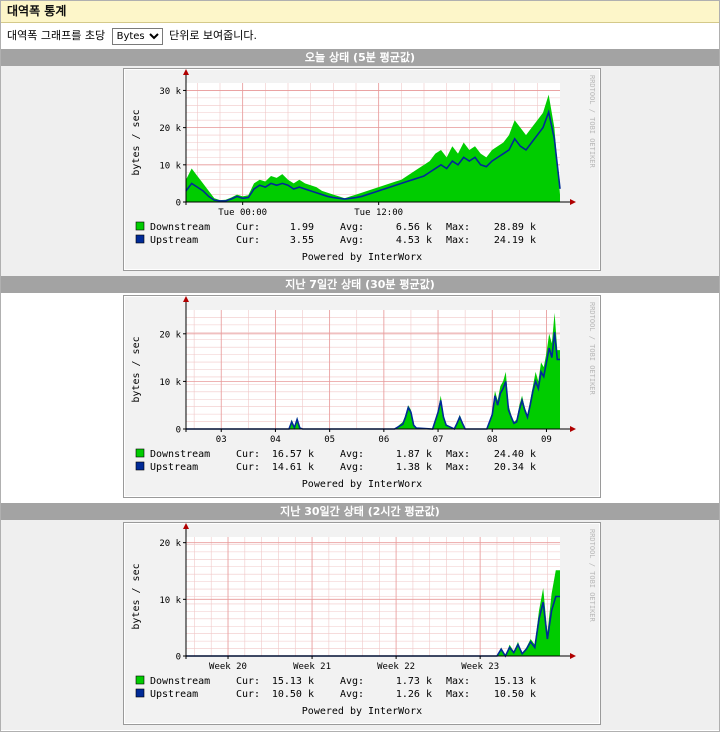 The width and height of the screenshot is (720, 732). Describe the element at coordinates (360, 57) in the screenshot. I see `section-header-today: 오늘 상태 (5분 평균값)` at that location.